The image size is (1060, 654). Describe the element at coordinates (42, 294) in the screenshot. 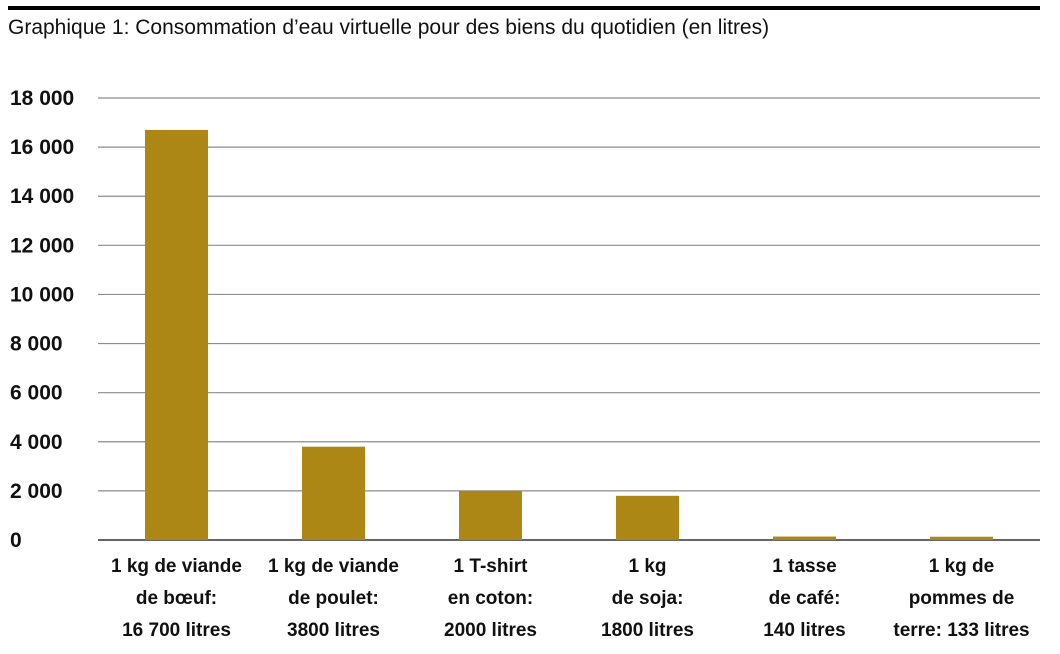

I see `y-tick-label: 10 000` at that location.